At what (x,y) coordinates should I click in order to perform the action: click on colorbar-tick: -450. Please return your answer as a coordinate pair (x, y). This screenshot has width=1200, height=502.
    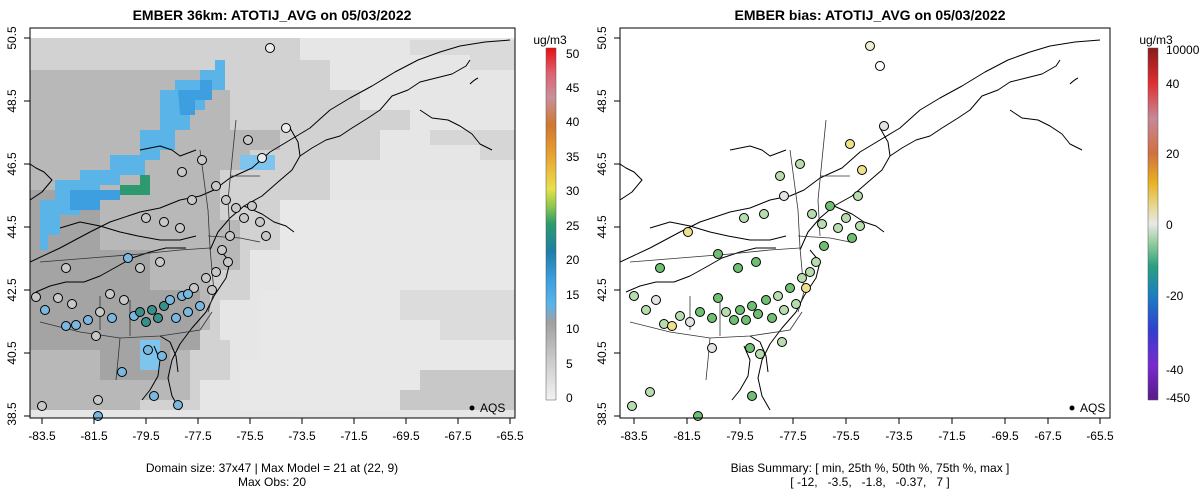
    Looking at the image, I should click on (1178, 398).